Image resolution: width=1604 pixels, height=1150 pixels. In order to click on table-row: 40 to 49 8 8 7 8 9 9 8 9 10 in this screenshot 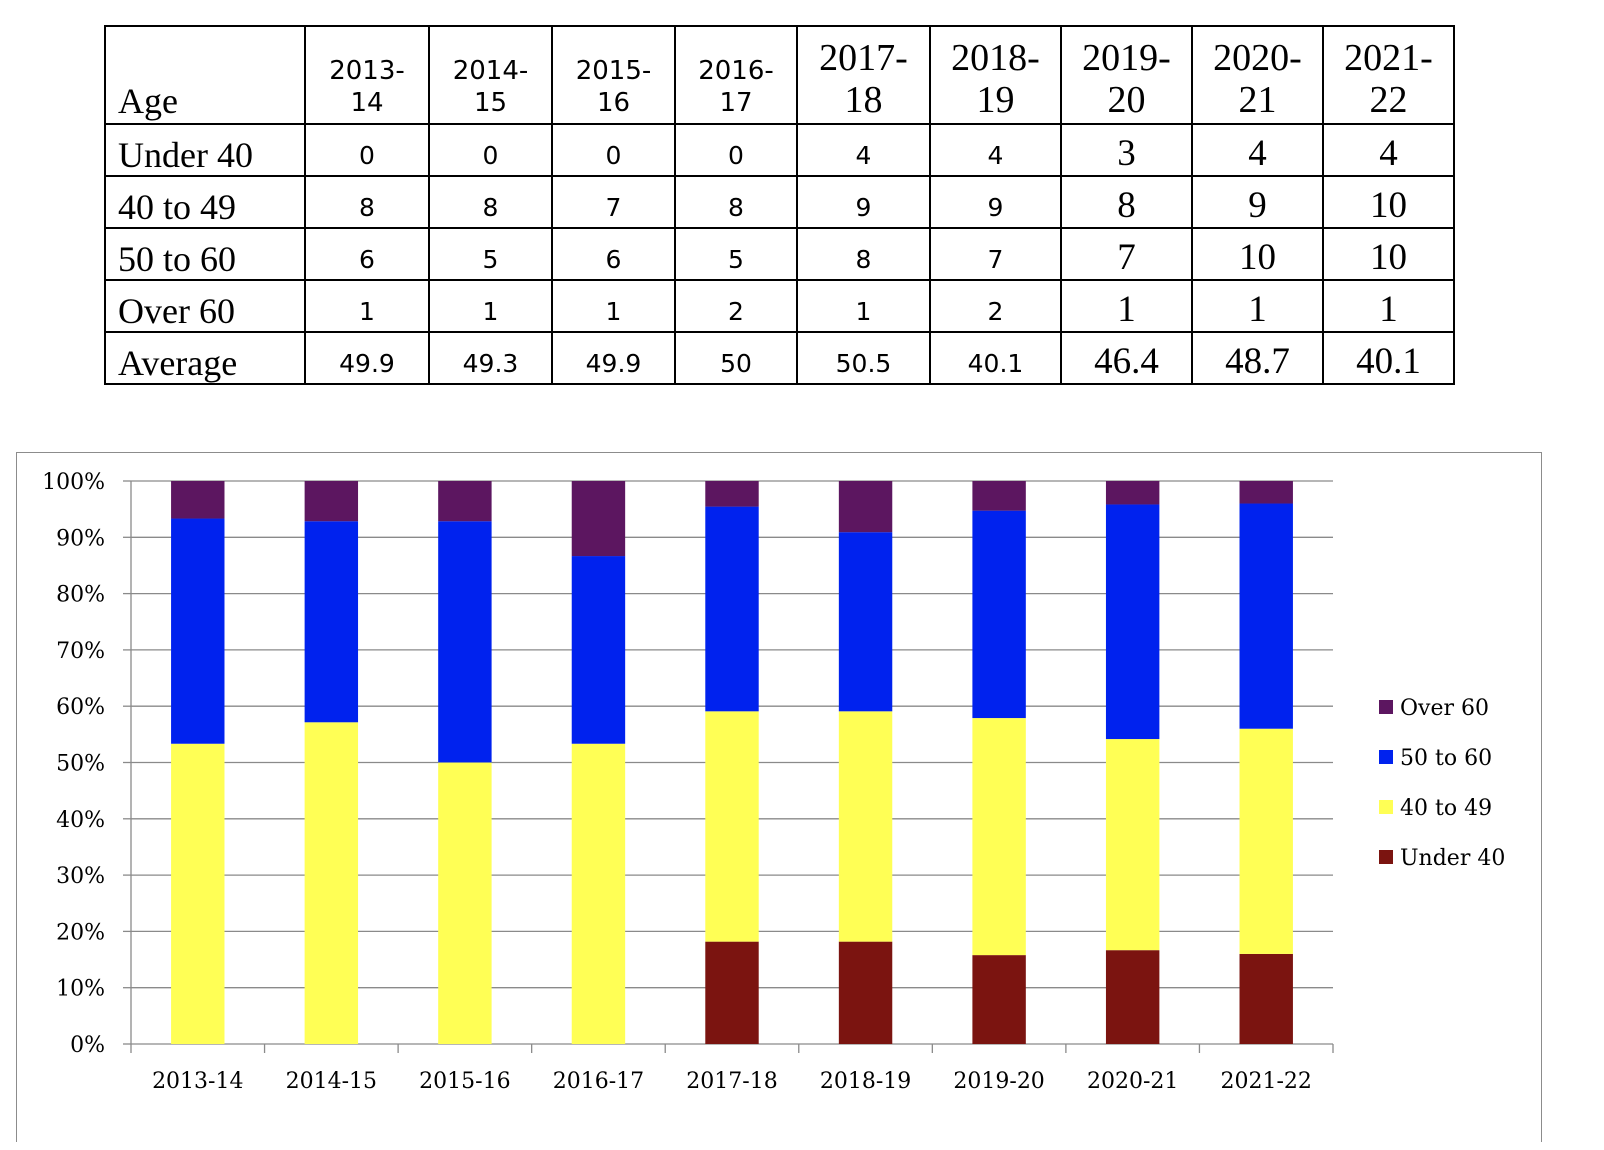, I will do `click(779, 202)`.